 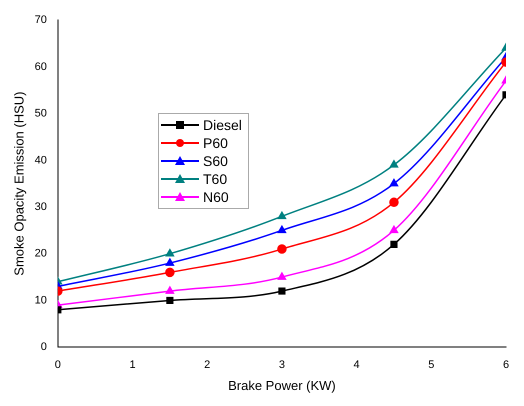 I want to click on legend-label: N60, so click(x=216, y=197).